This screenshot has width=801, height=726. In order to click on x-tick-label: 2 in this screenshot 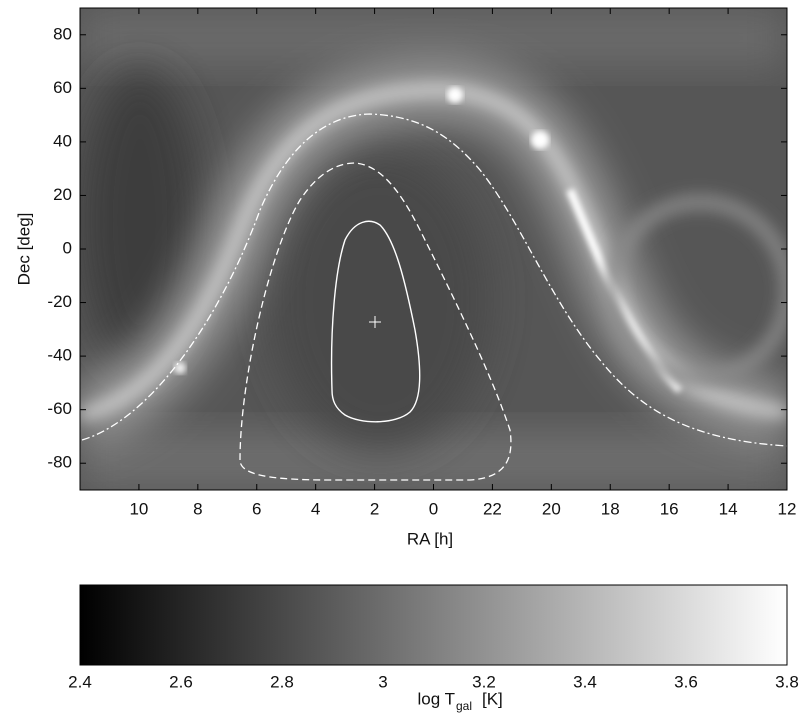, I will do `click(374, 508)`.